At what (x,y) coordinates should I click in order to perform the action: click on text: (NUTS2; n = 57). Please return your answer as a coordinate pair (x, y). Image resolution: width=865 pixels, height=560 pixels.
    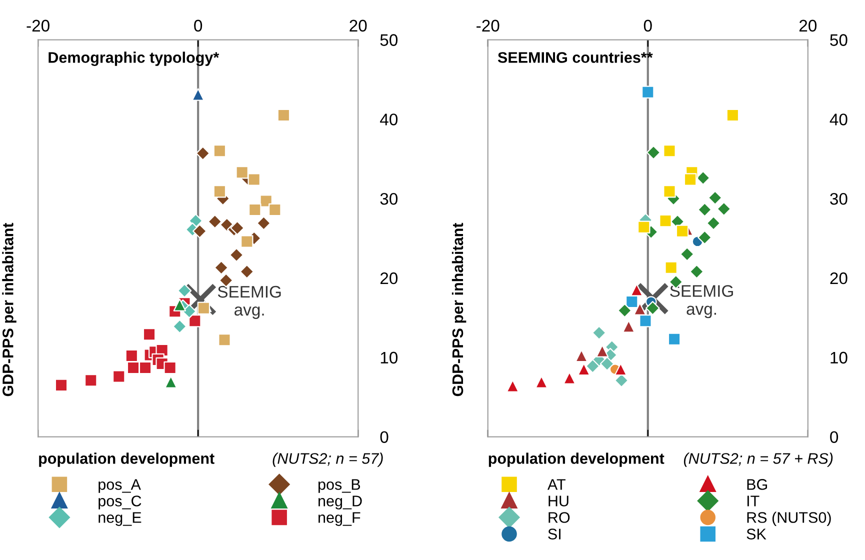
    Looking at the image, I should click on (327, 459).